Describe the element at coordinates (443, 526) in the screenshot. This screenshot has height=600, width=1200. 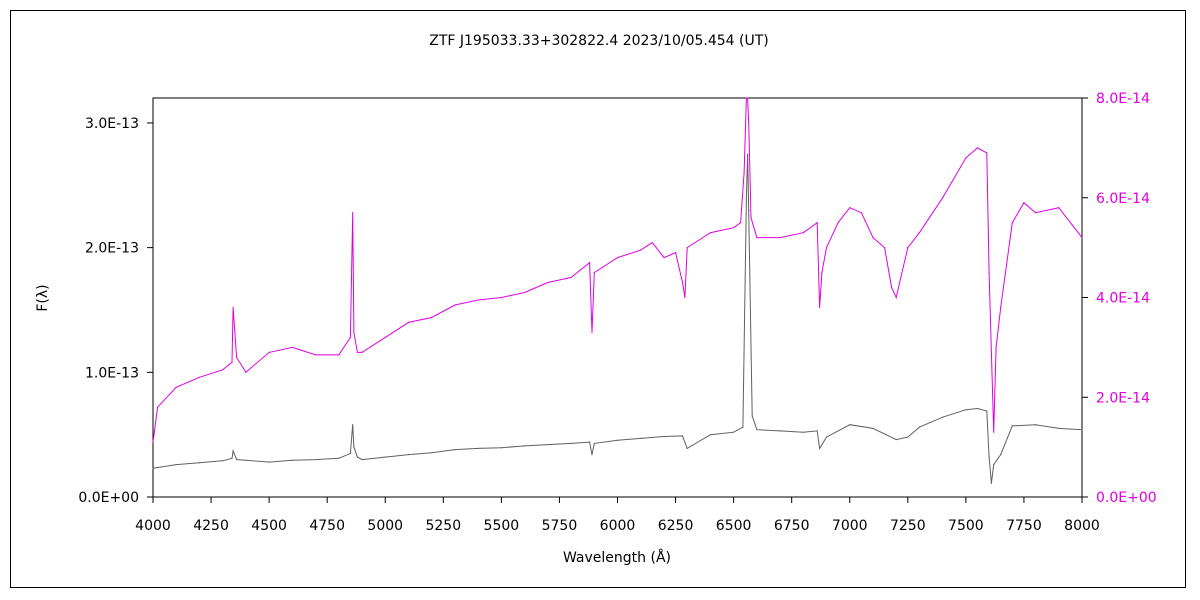
I see `x-tick-label: 5250` at that location.